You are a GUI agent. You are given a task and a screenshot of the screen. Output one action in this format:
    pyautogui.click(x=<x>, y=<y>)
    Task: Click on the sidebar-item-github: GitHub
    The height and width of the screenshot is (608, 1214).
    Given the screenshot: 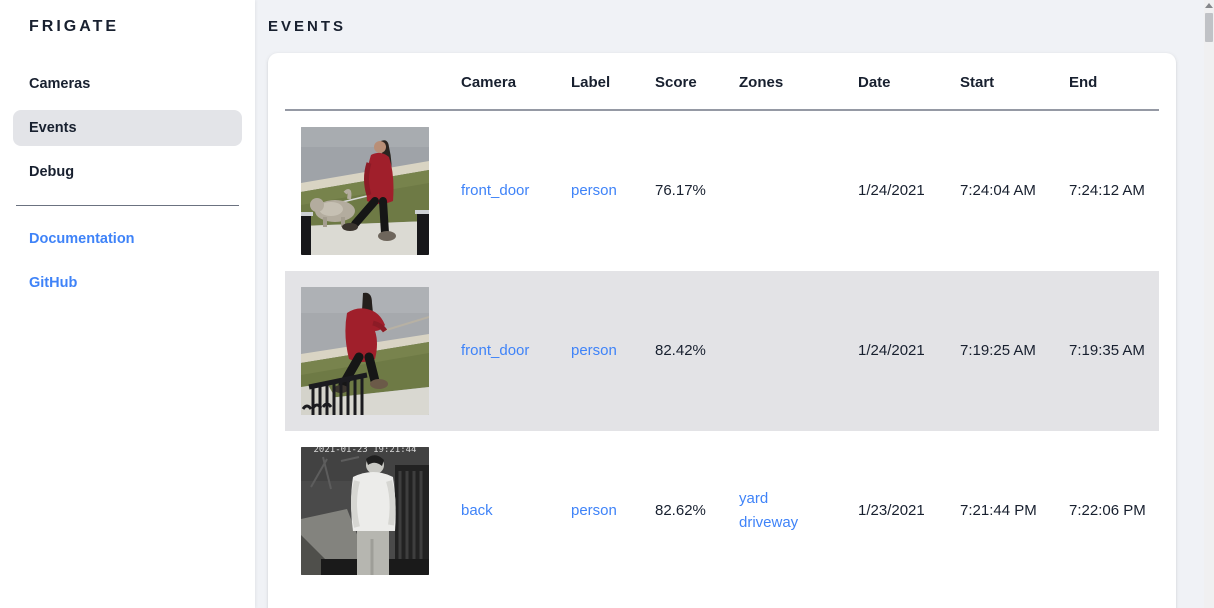 What is the action you would take?
    pyautogui.click(x=53, y=283)
    